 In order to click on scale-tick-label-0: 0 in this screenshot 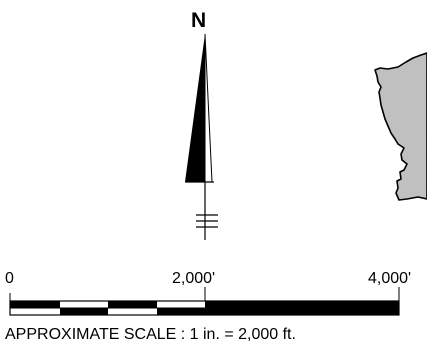, I will do `click(9, 278)`.